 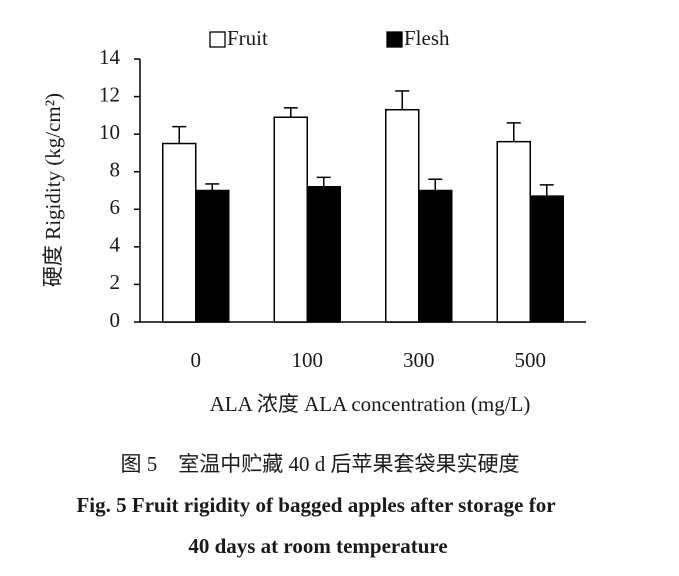 I want to click on y-tick-label: 12, so click(x=109, y=94).